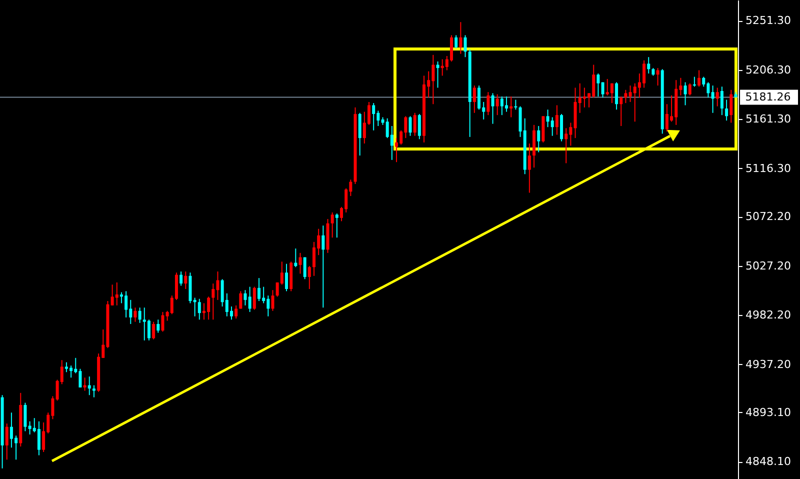  What do you see at coordinates (768, 21) in the screenshot?
I see `y-tick-label: 5251.30` at bounding box center [768, 21].